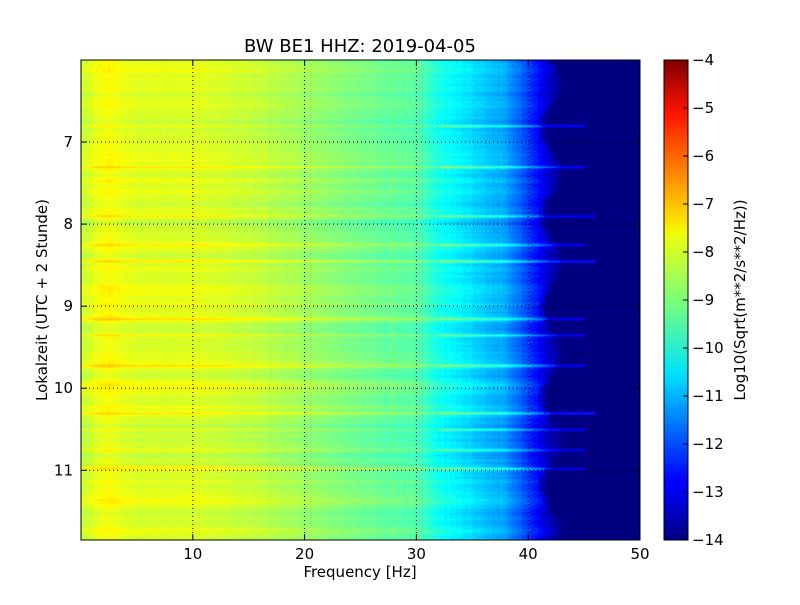 This screenshot has height=605, width=800. I want to click on y-tick-label: 9, so click(68, 306).